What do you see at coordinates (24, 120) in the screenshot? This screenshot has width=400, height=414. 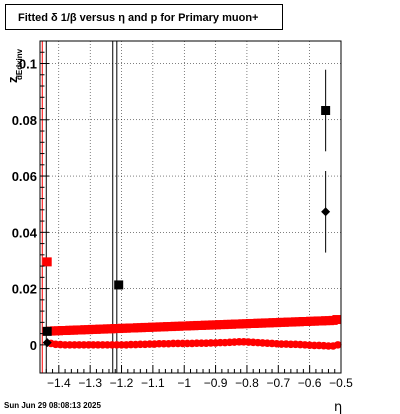 I see `y-tick-label: 0.08` at bounding box center [24, 120].